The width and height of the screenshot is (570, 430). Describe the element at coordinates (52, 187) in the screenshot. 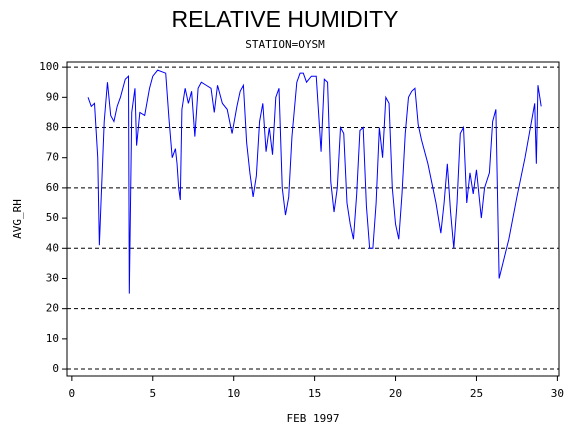

I see `y-tick-label: 60` at that location.